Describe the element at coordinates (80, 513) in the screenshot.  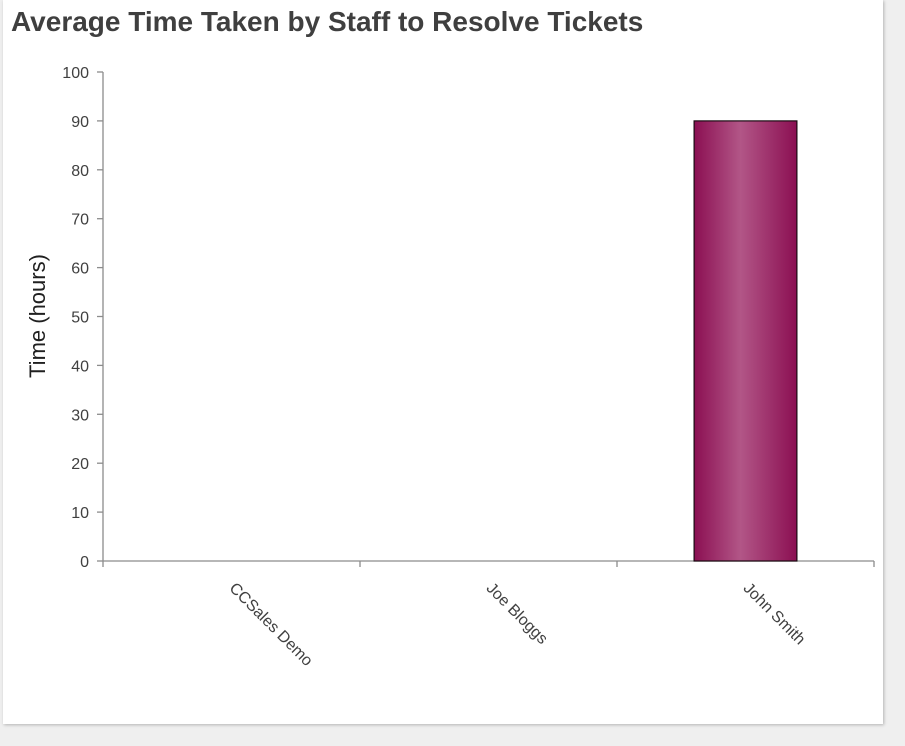
I see `y-tick-label: 10` at that location.